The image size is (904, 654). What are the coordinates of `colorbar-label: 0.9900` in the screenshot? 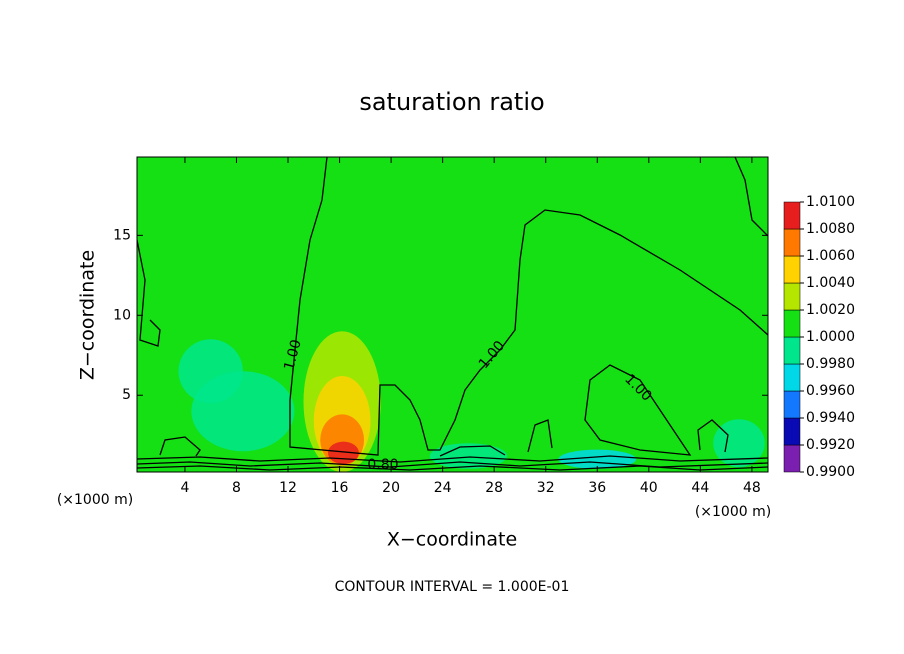 It's located at (830, 472).